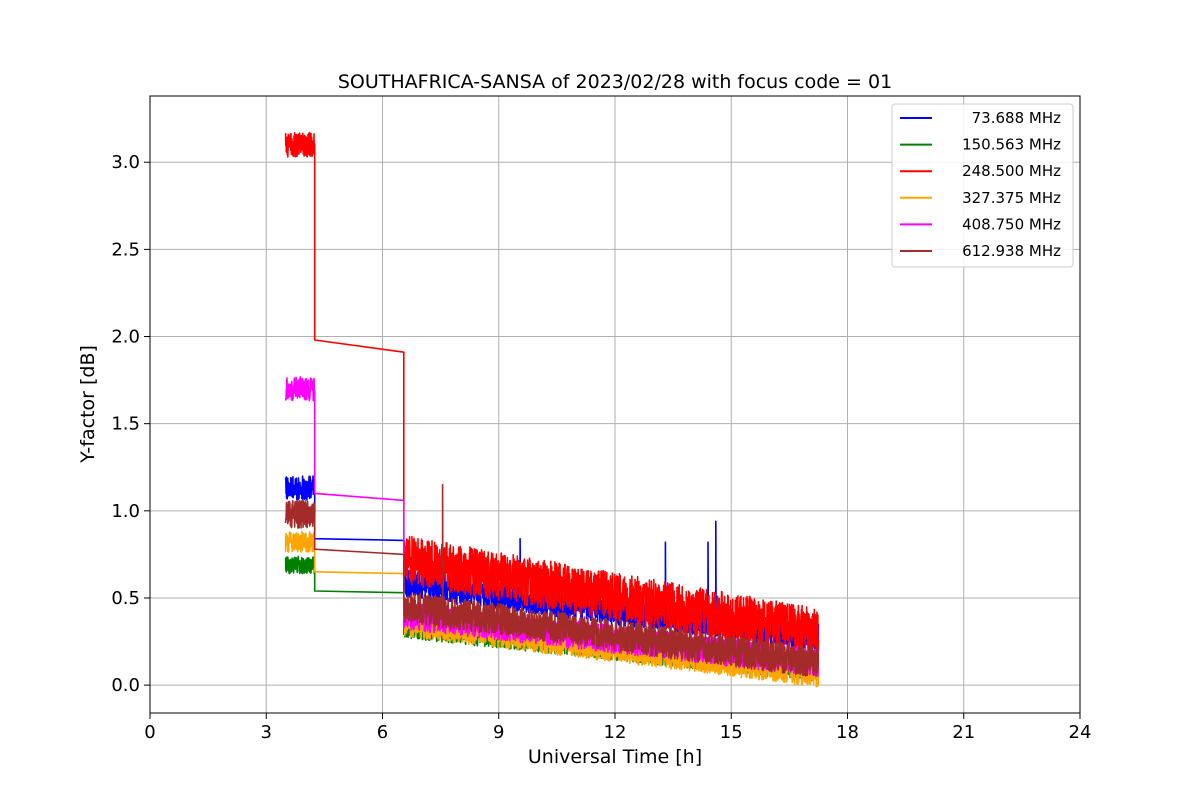  I want to click on y-tick-label: 2.5, so click(125, 249).